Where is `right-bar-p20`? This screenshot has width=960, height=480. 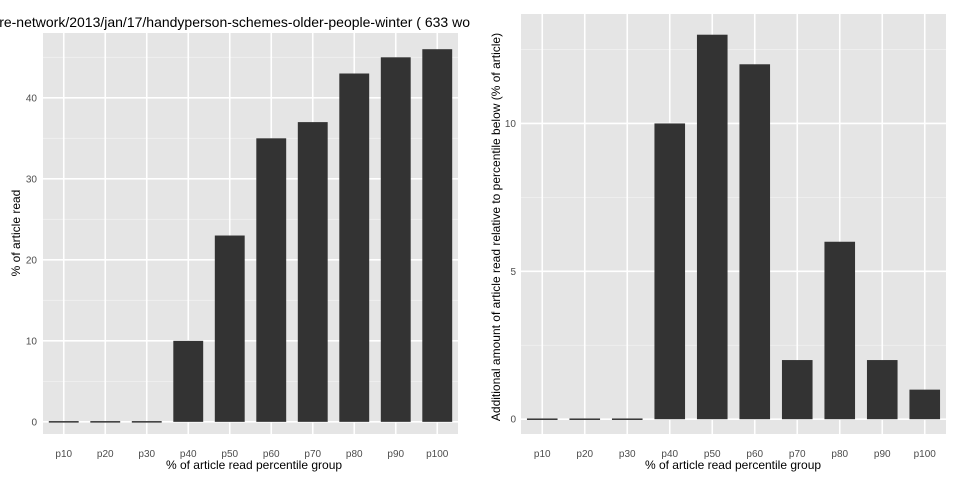
right-bar-p20 is located at coordinates (585, 419).